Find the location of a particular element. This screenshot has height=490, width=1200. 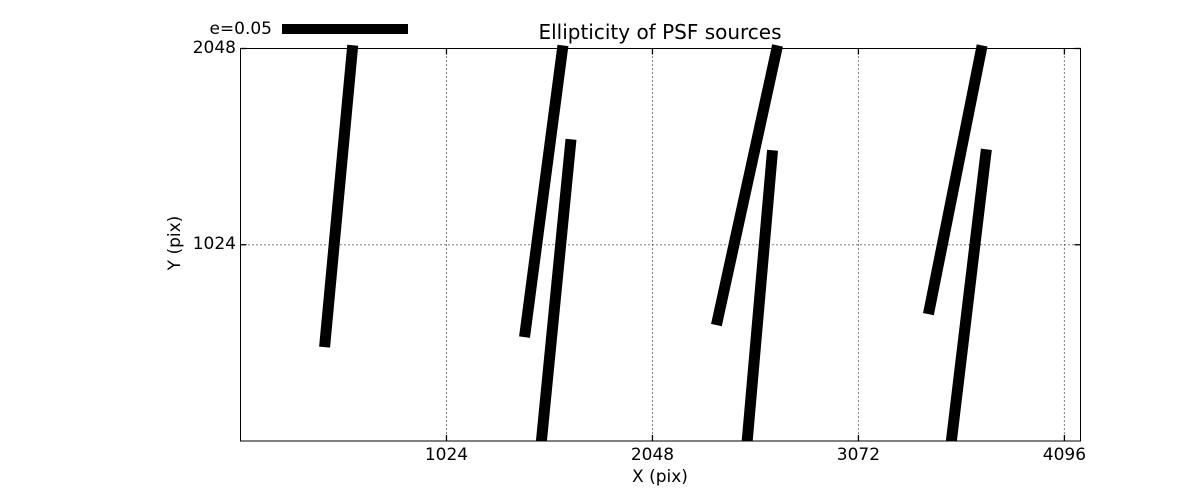

y-tick-label-1024: 1024 is located at coordinates (214, 243).